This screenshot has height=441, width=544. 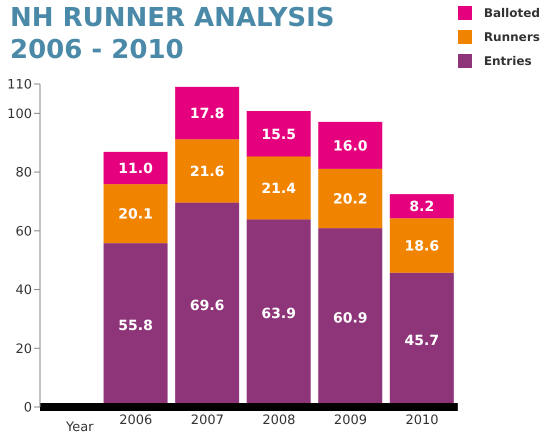 What do you see at coordinates (23, 232) in the screenshot?
I see `y-tick-label: 60` at bounding box center [23, 232].